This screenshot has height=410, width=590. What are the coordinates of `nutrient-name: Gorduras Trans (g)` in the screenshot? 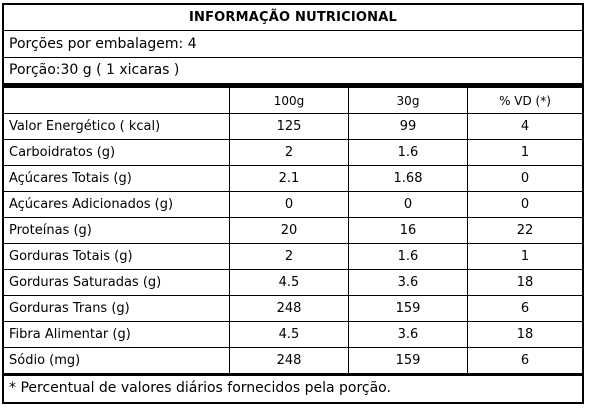 It's located at (117, 308).